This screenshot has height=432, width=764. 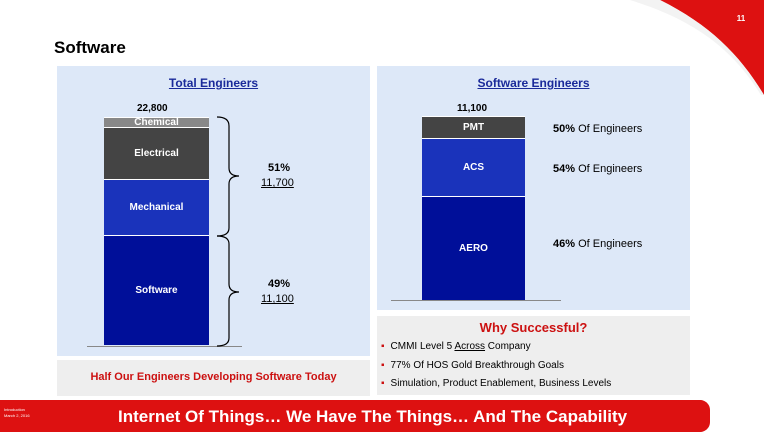 I want to click on segment-chemical: Chemical, so click(x=156, y=122).